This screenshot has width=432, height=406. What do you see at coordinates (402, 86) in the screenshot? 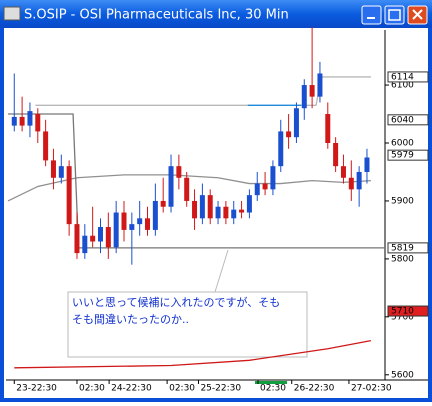
I see `y-tick-label: 6100` at bounding box center [402, 86].